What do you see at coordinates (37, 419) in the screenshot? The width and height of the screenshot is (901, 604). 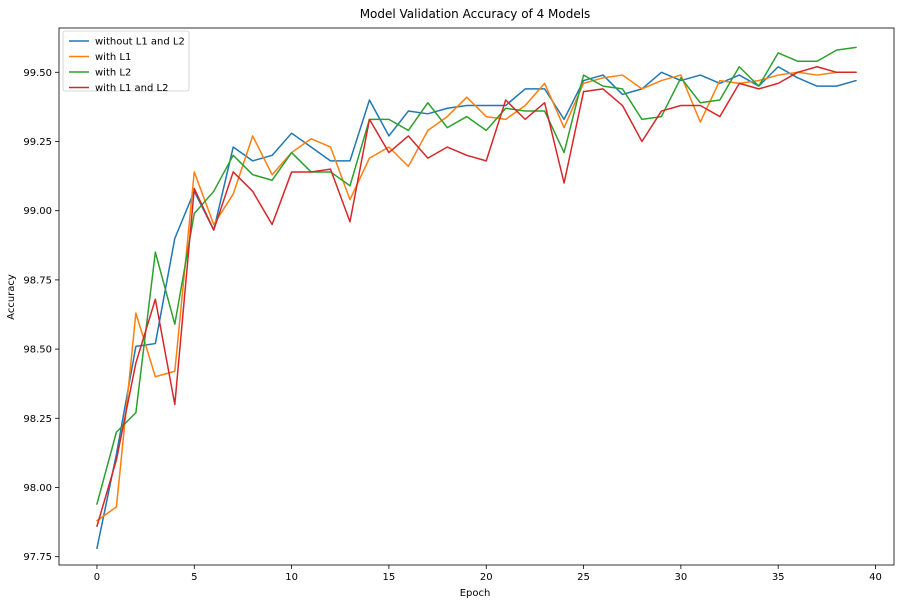 I see `y-tick-label: 98.25` at bounding box center [37, 419].